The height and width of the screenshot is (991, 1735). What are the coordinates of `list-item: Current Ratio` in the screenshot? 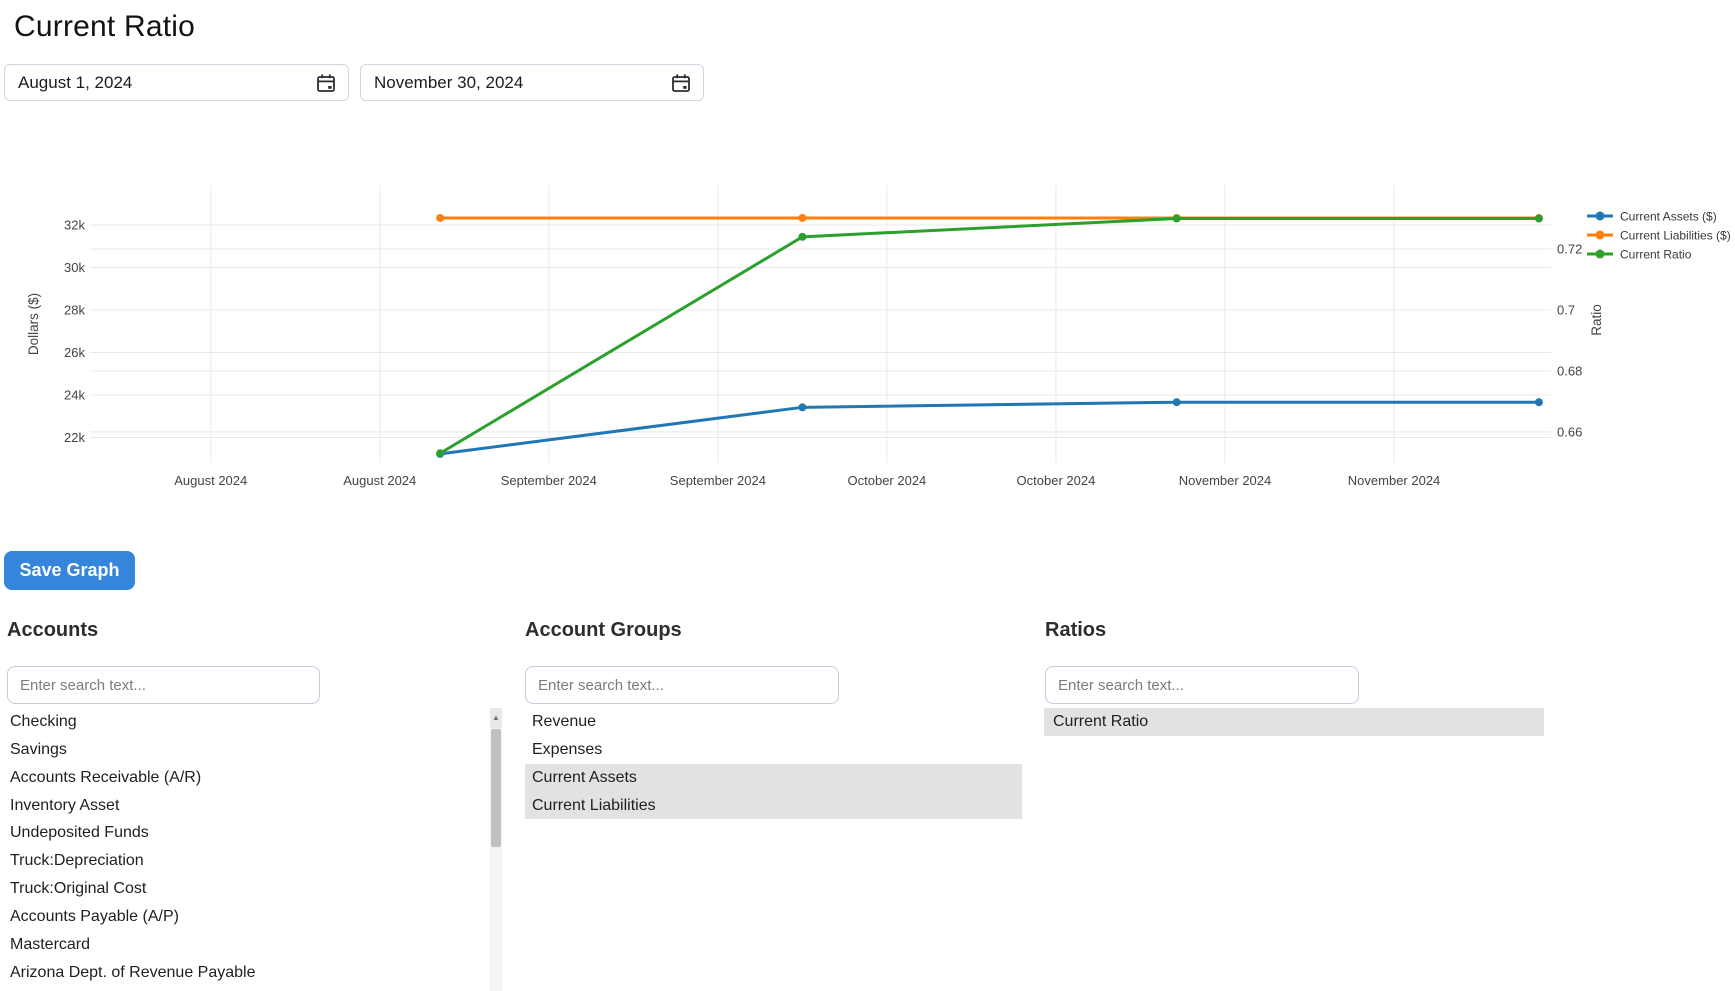 It's located at (1294, 722).